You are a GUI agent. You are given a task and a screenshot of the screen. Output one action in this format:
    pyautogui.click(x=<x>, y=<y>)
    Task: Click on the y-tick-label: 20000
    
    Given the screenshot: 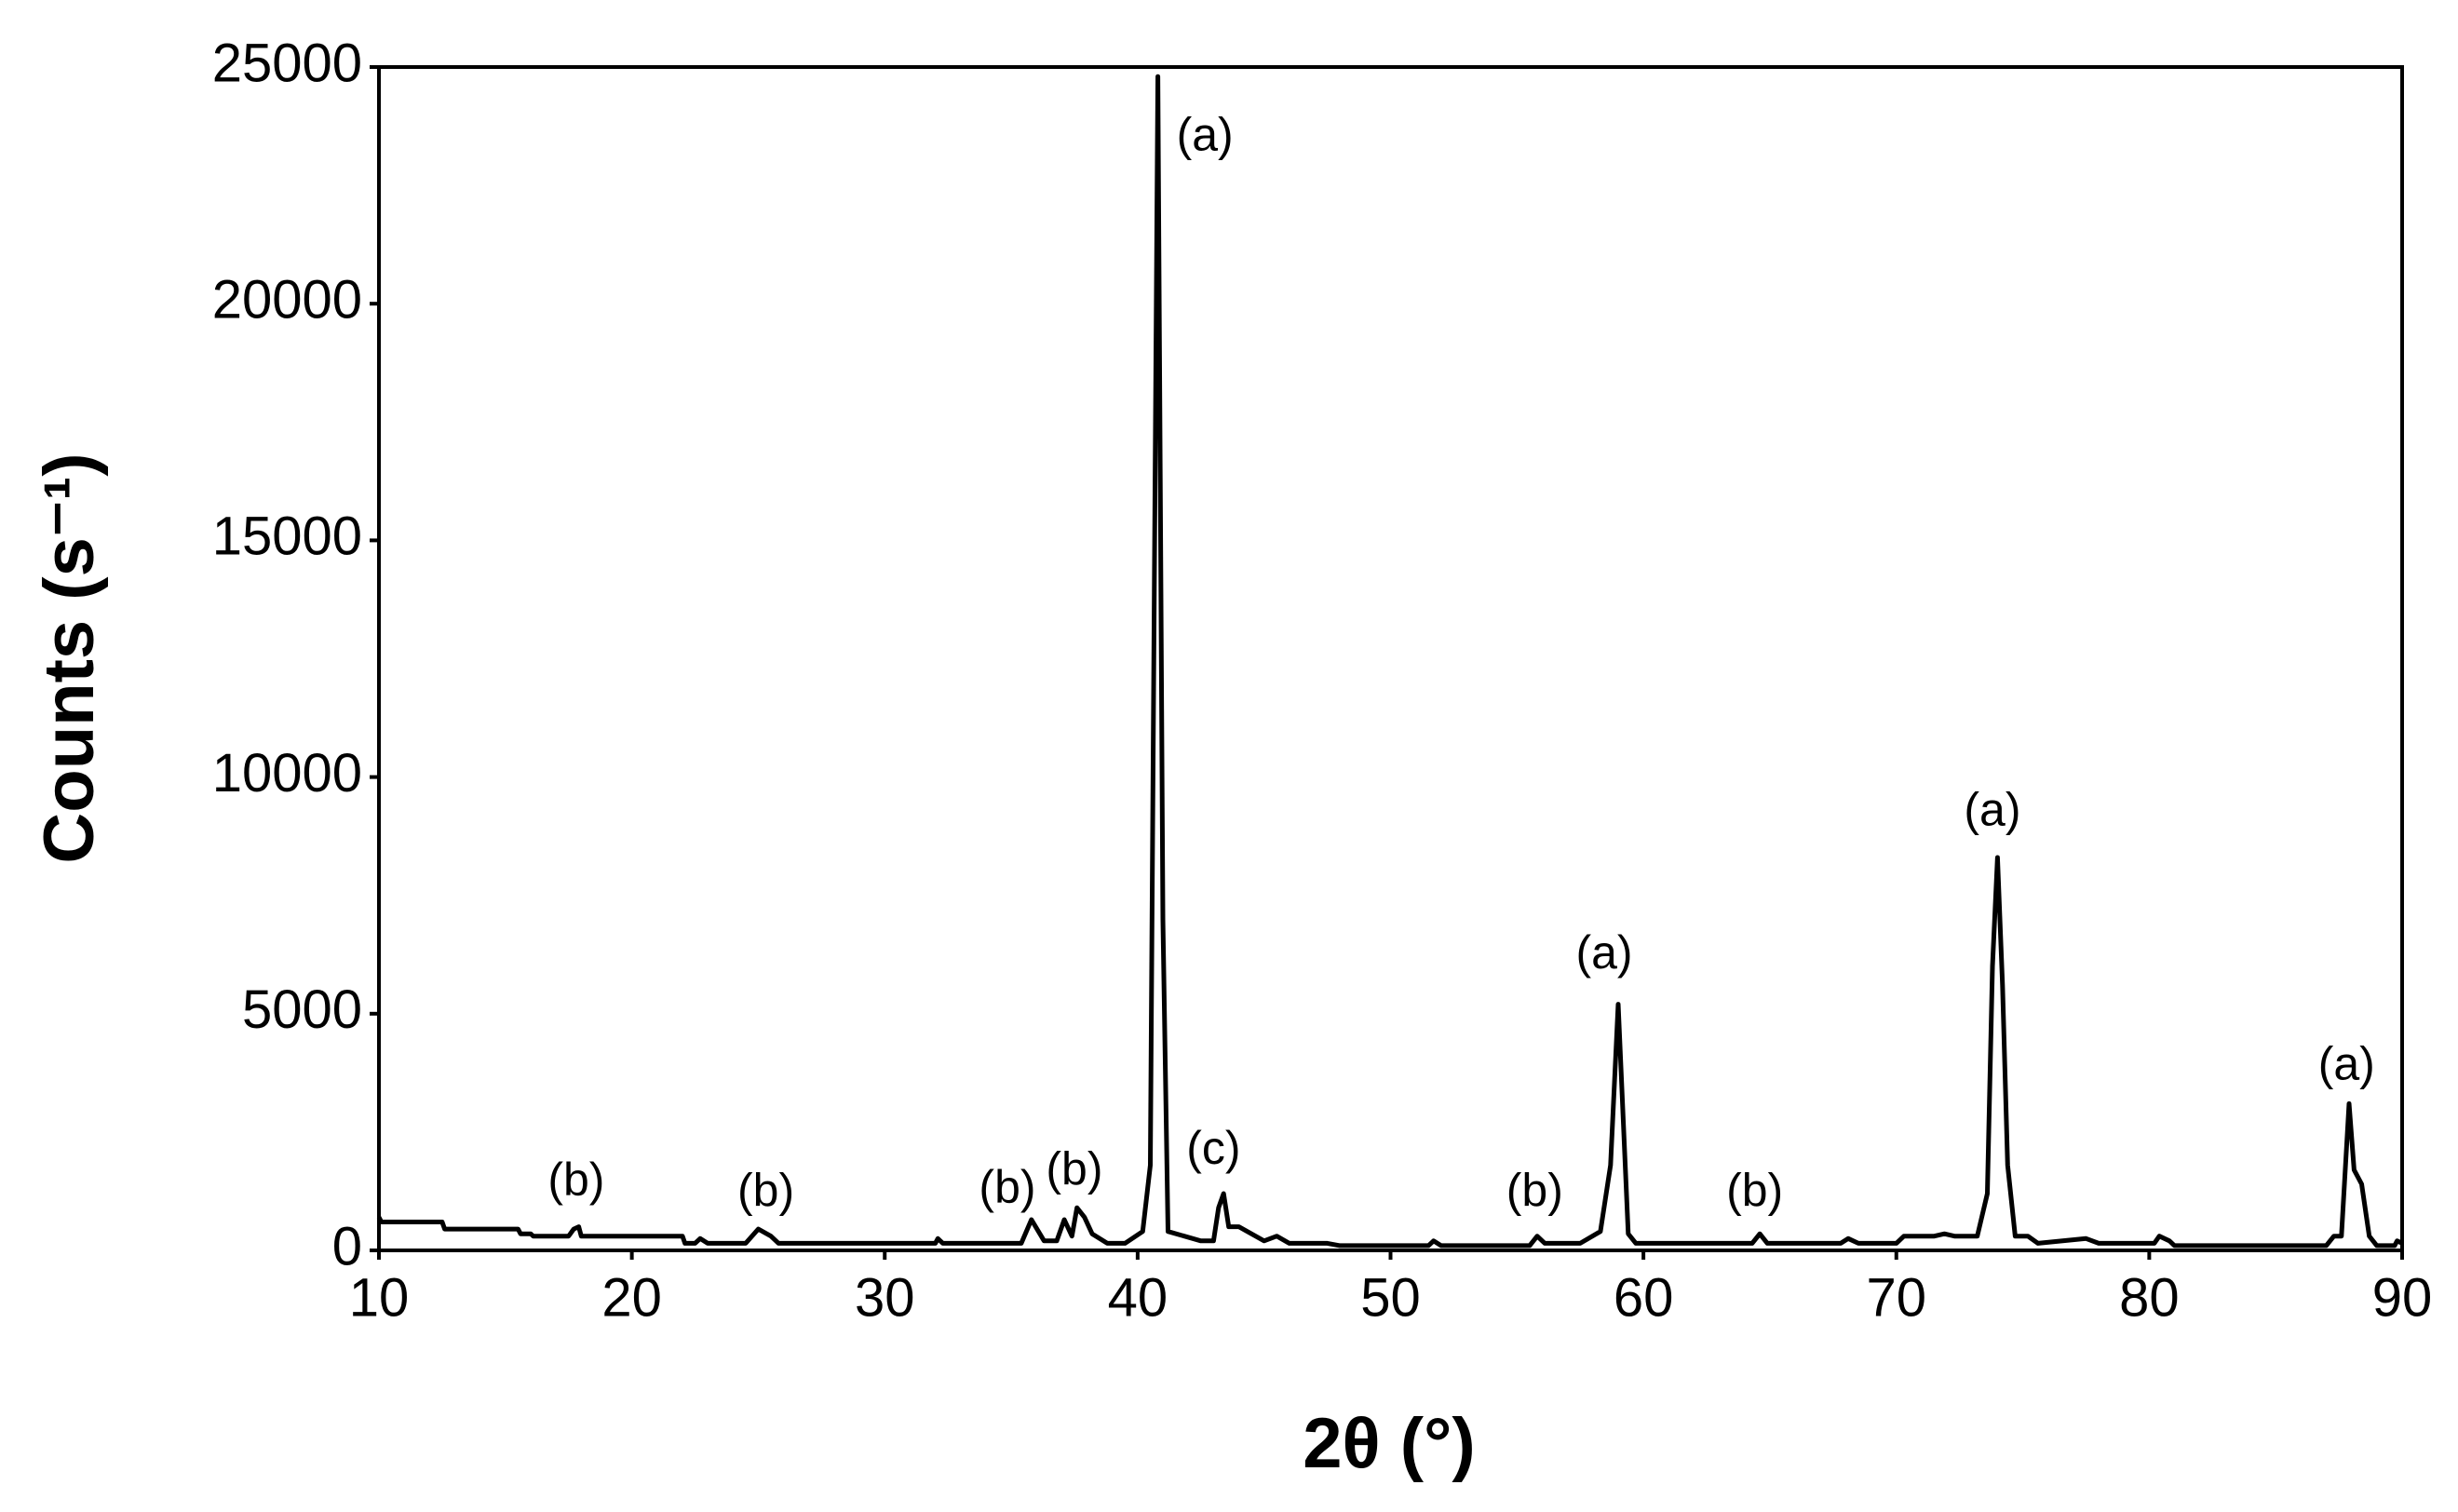 What is the action you would take?
    pyautogui.click(x=287, y=300)
    